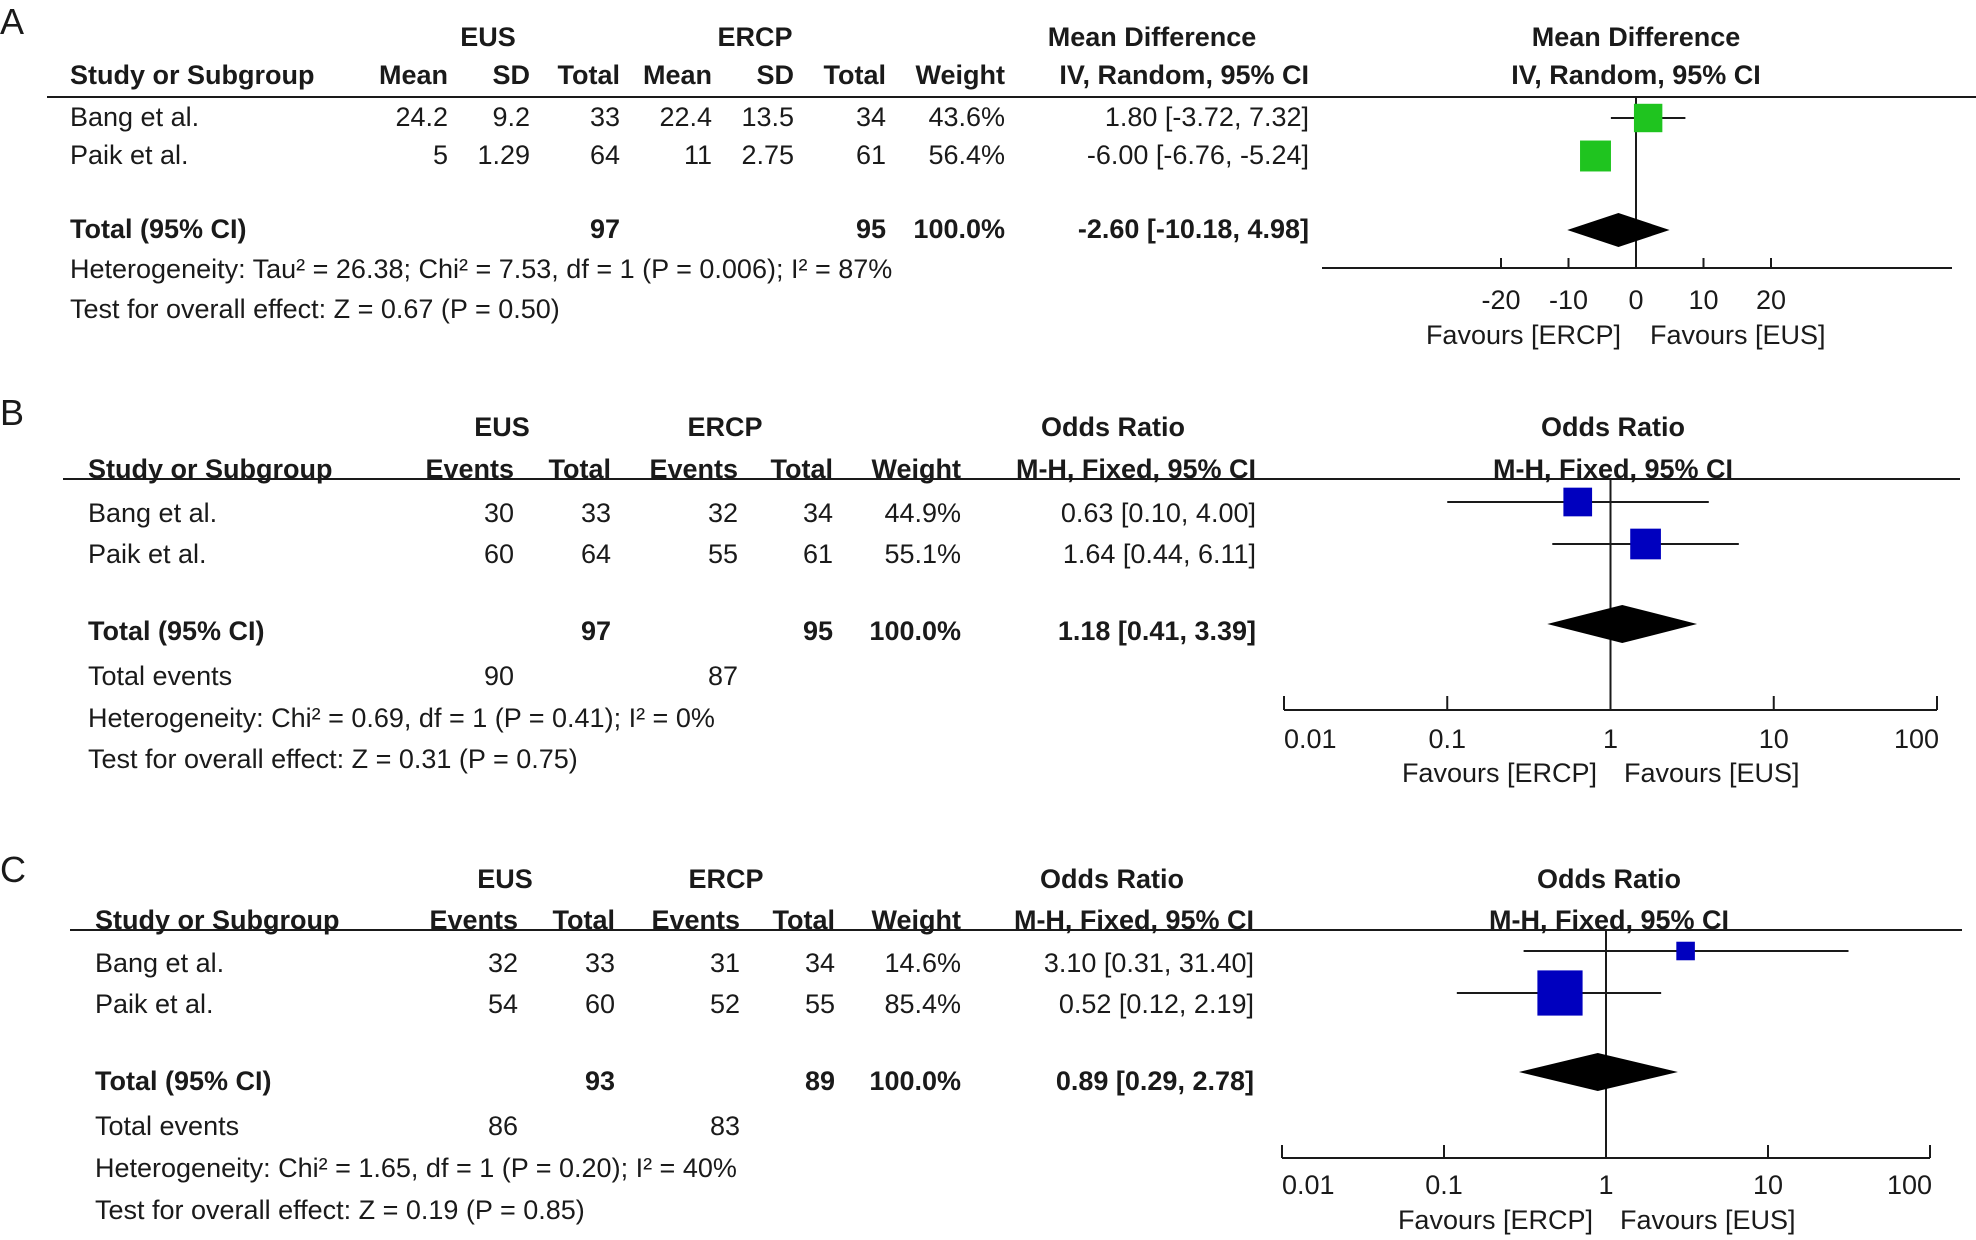 Image resolution: width=1976 pixels, height=1240 pixels. What do you see at coordinates (503, 1004) in the screenshot?
I see `study-cell: 54` at bounding box center [503, 1004].